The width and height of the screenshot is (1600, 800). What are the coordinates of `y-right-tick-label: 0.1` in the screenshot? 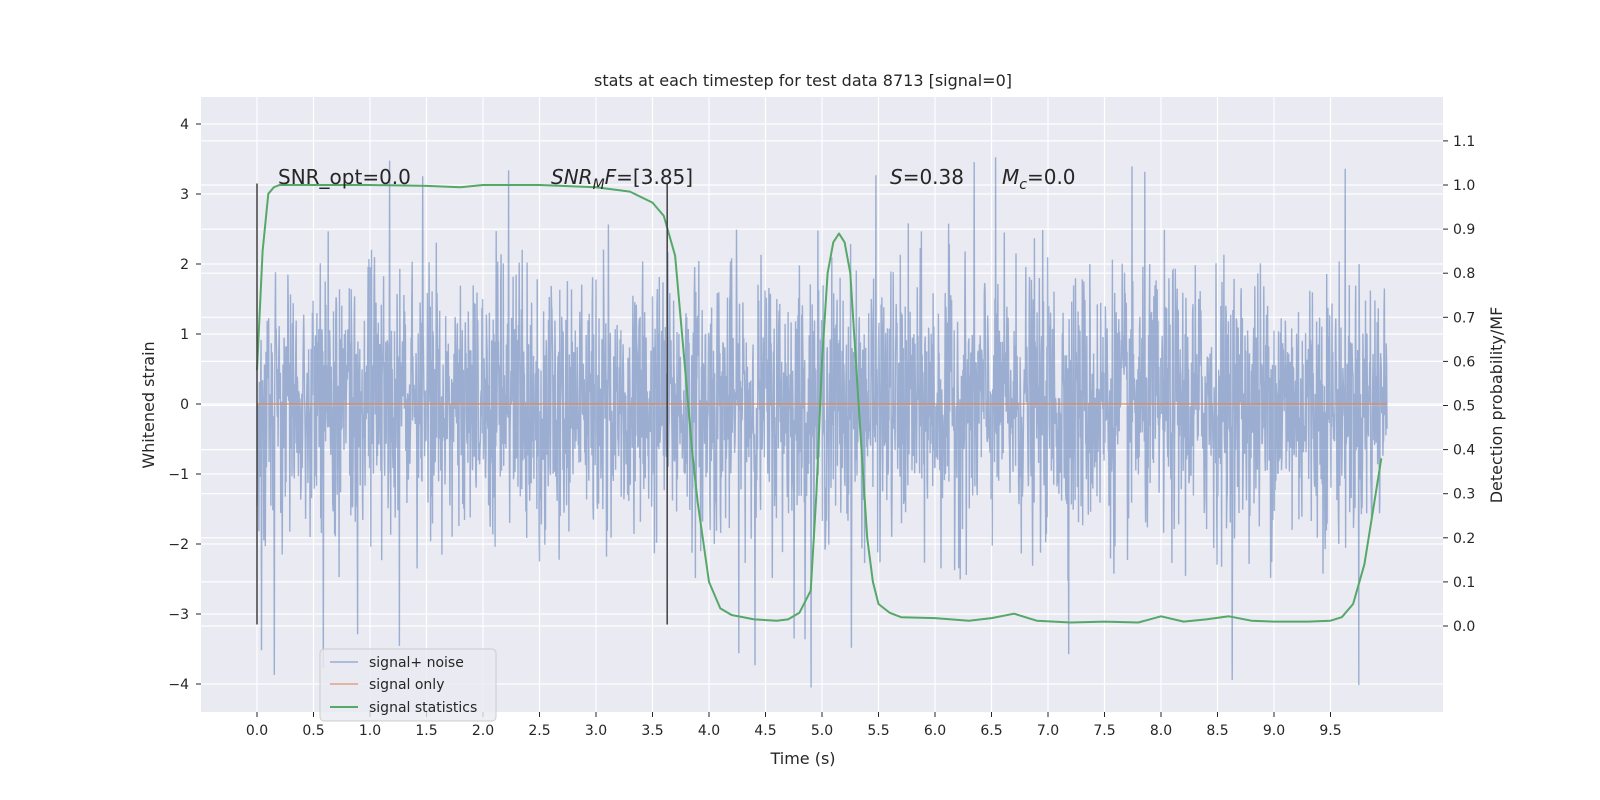 It's located at (1464, 583).